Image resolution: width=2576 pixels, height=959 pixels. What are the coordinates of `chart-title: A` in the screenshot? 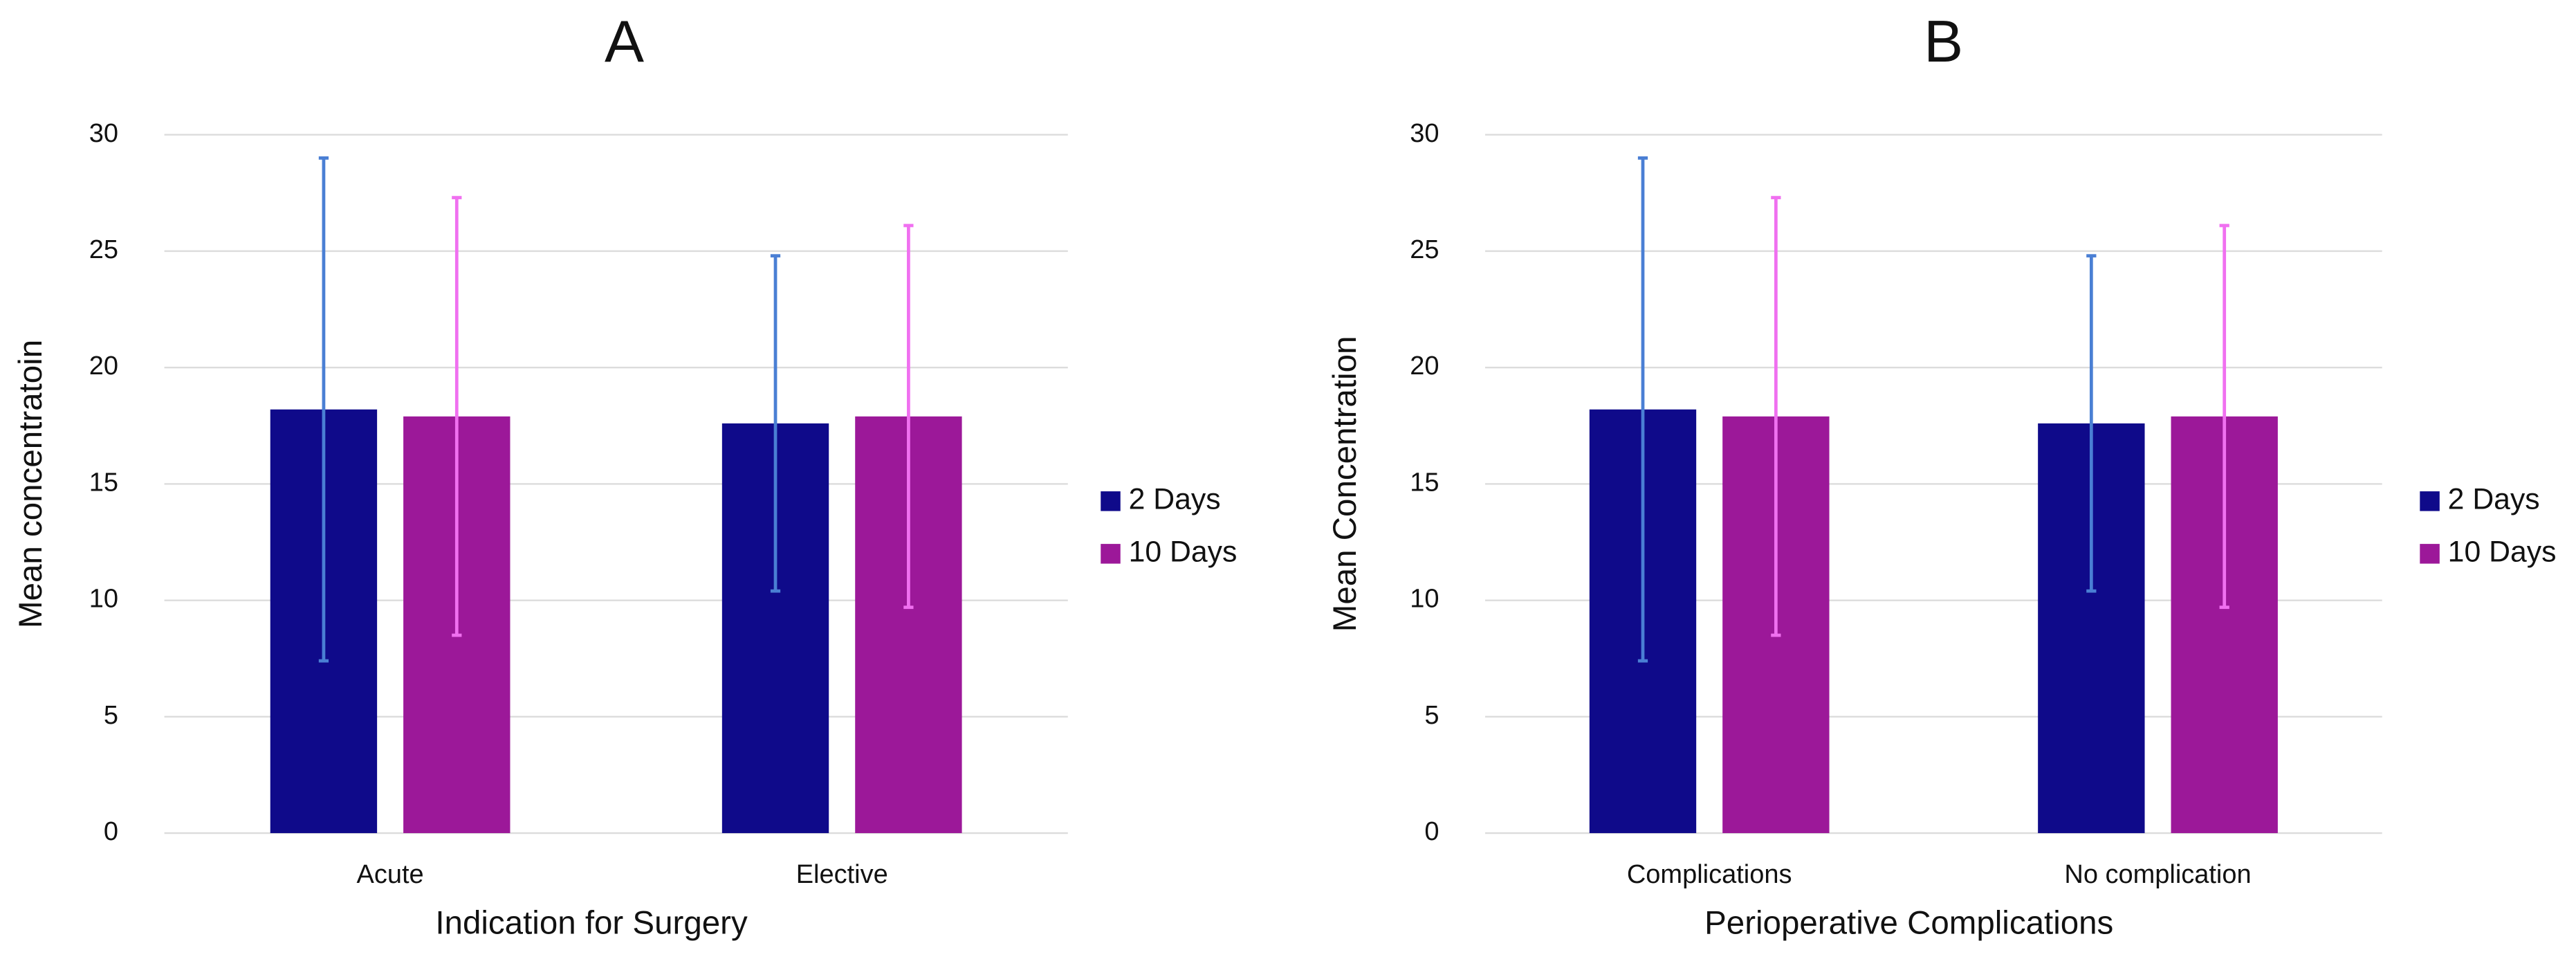 It's located at (624, 42).